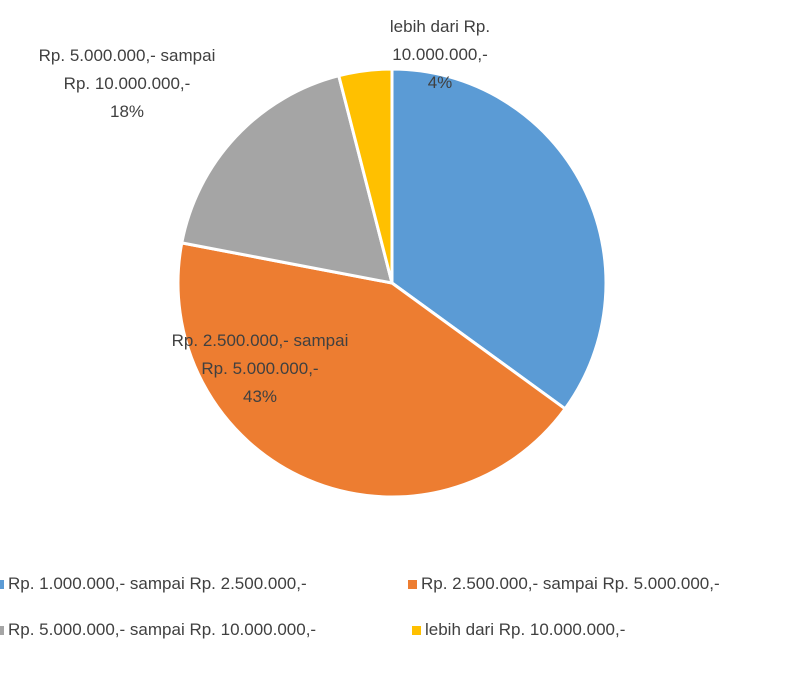 The height and width of the screenshot is (679, 798). I want to click on slice-label-category: lebih dari Rp. 10.000.000,-, so click(440, 40).